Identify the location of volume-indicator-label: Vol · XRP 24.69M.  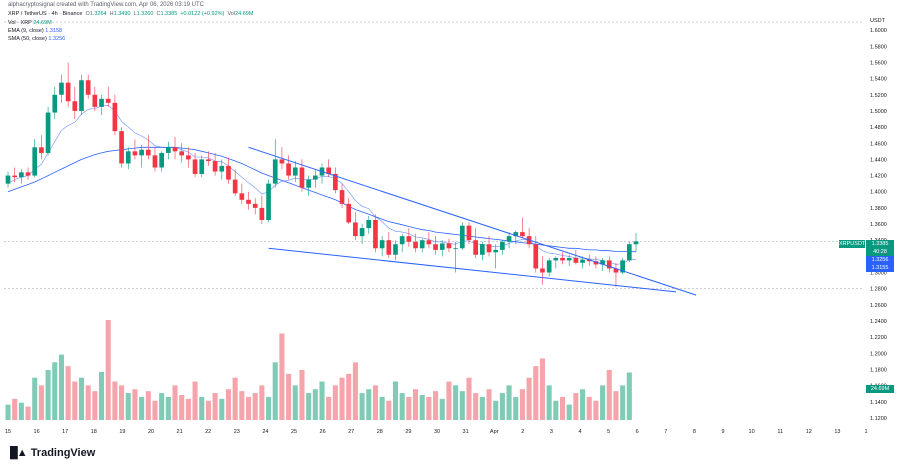
(30, 23).